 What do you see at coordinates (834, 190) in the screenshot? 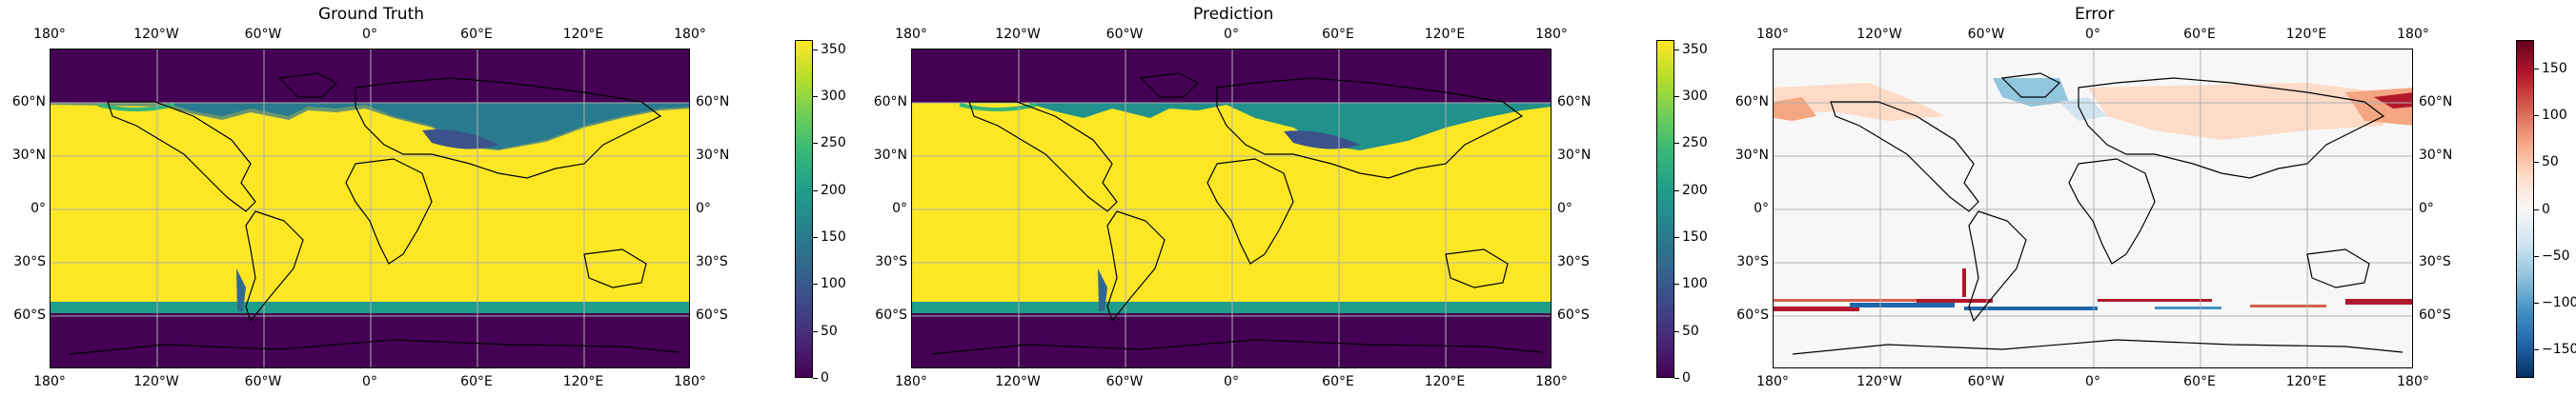
I see `colorbar-tick-label: 200` at bounding box center [834, 190].